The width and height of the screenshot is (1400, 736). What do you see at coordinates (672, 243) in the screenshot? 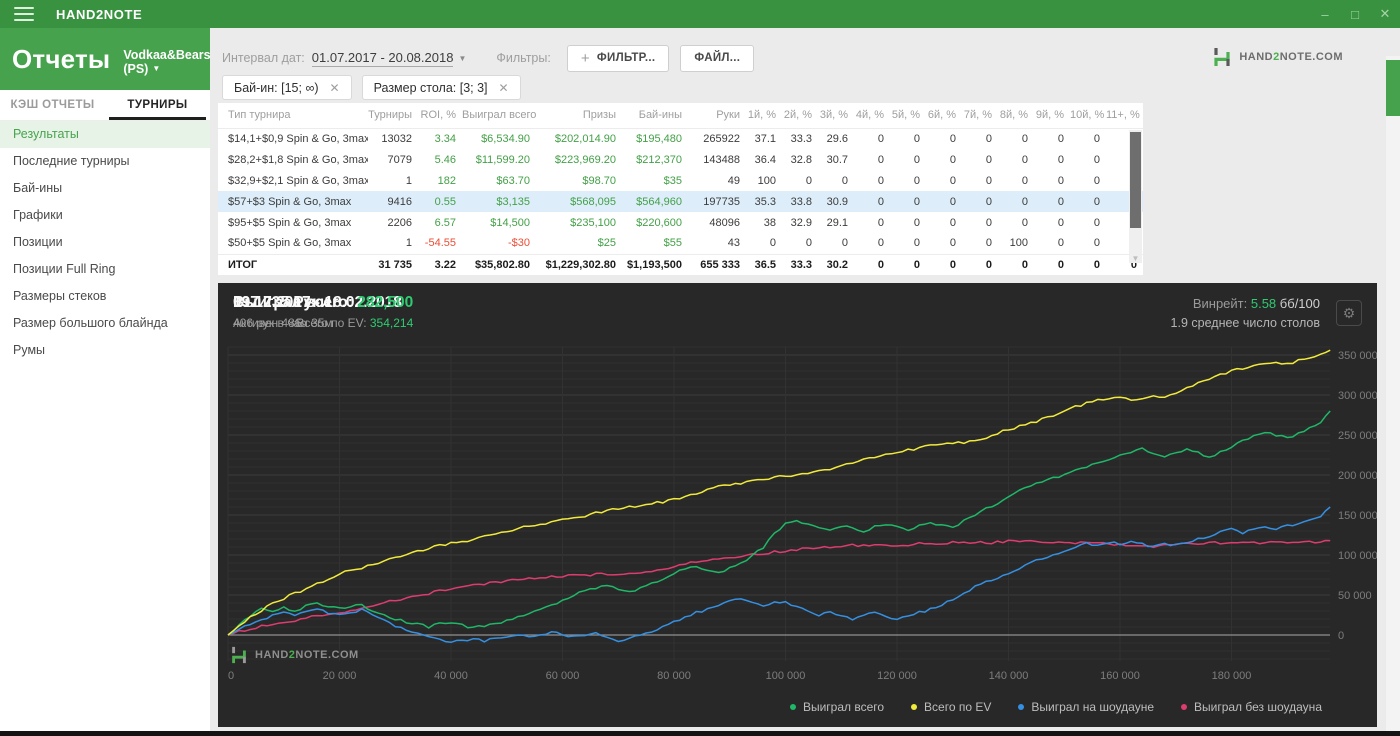
I see `table-cell: $55` at bounding box center [672, 243].